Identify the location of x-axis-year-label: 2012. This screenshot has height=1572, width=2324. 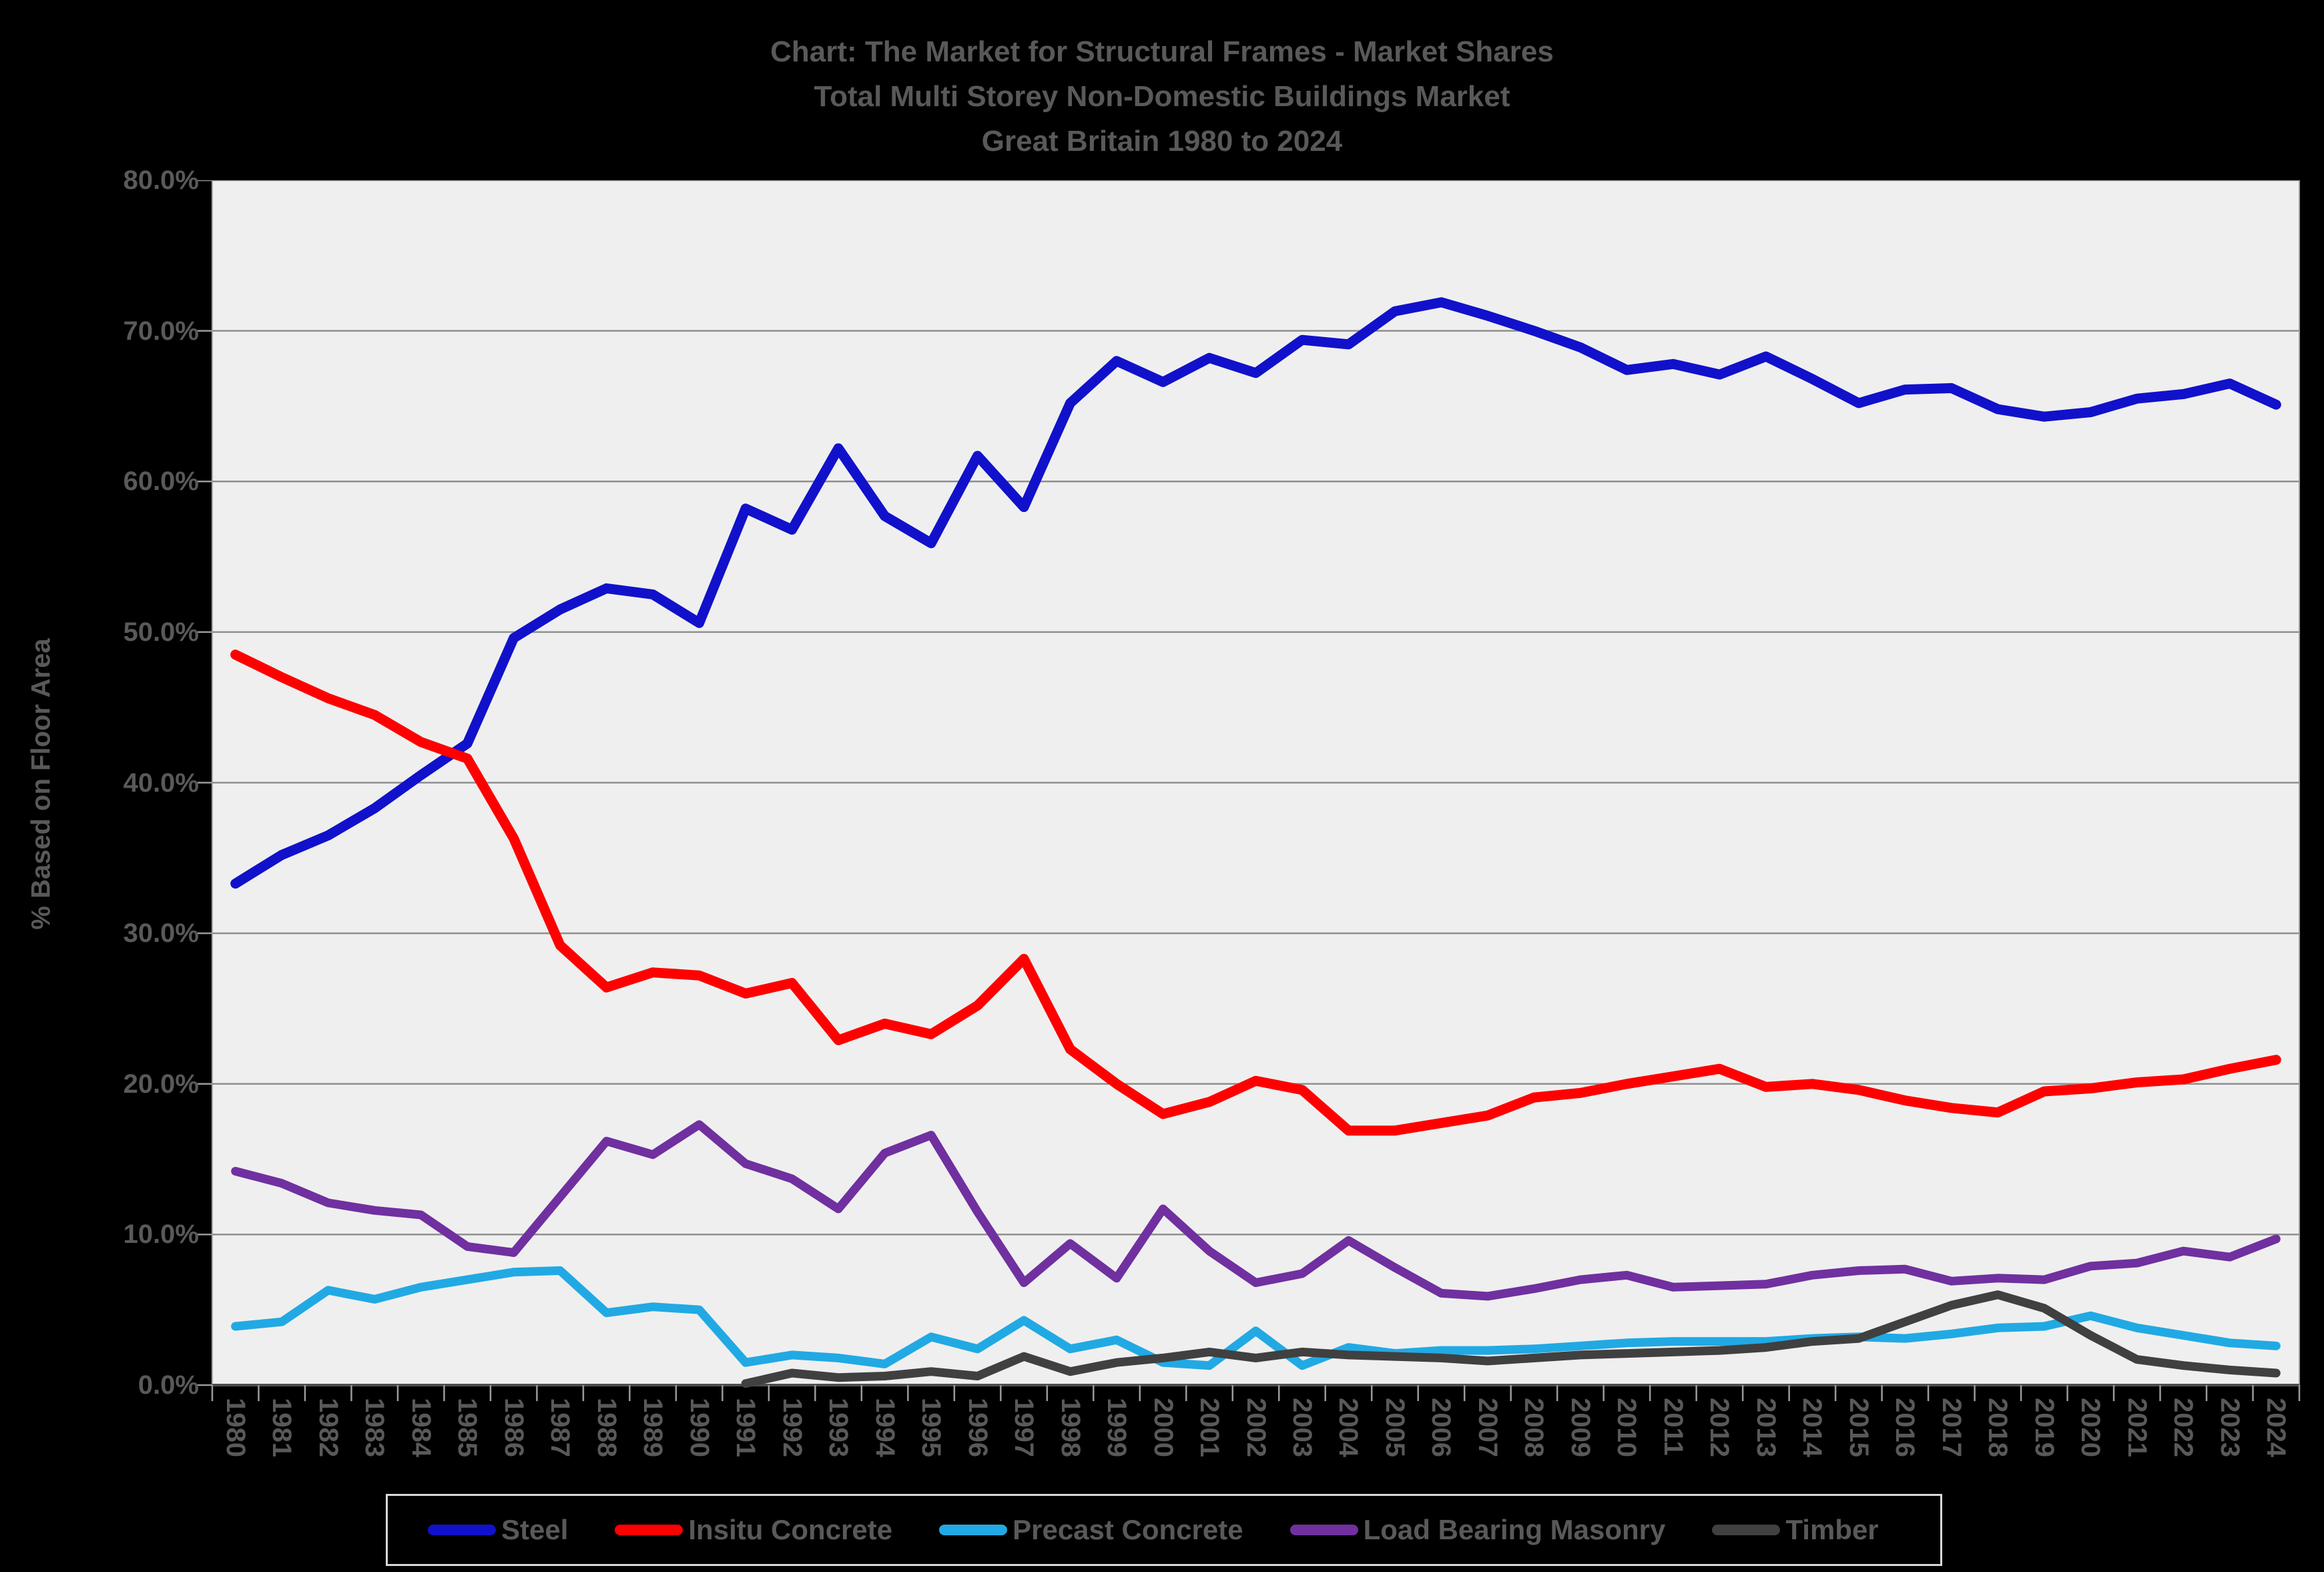
(1720, 1427).